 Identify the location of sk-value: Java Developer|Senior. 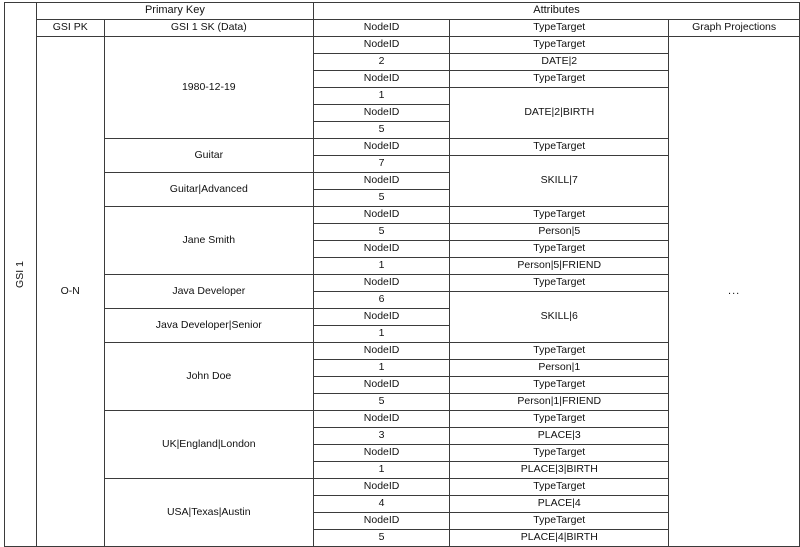
(208, 325).